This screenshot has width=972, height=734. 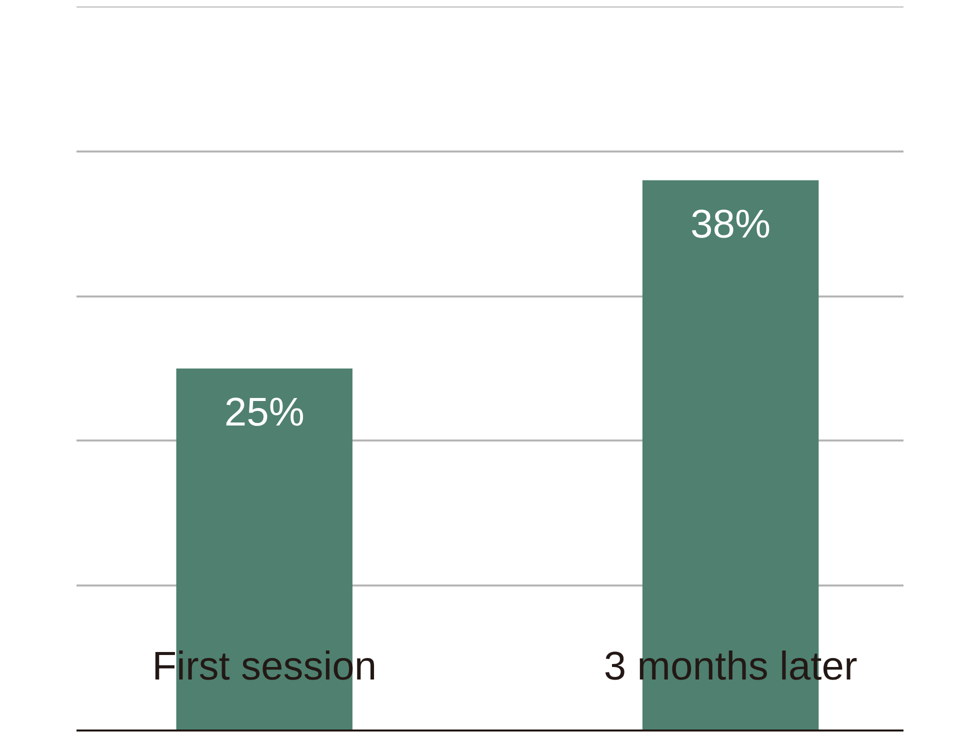 I want to click on data-label: 25%, so click(x=264, y=412).